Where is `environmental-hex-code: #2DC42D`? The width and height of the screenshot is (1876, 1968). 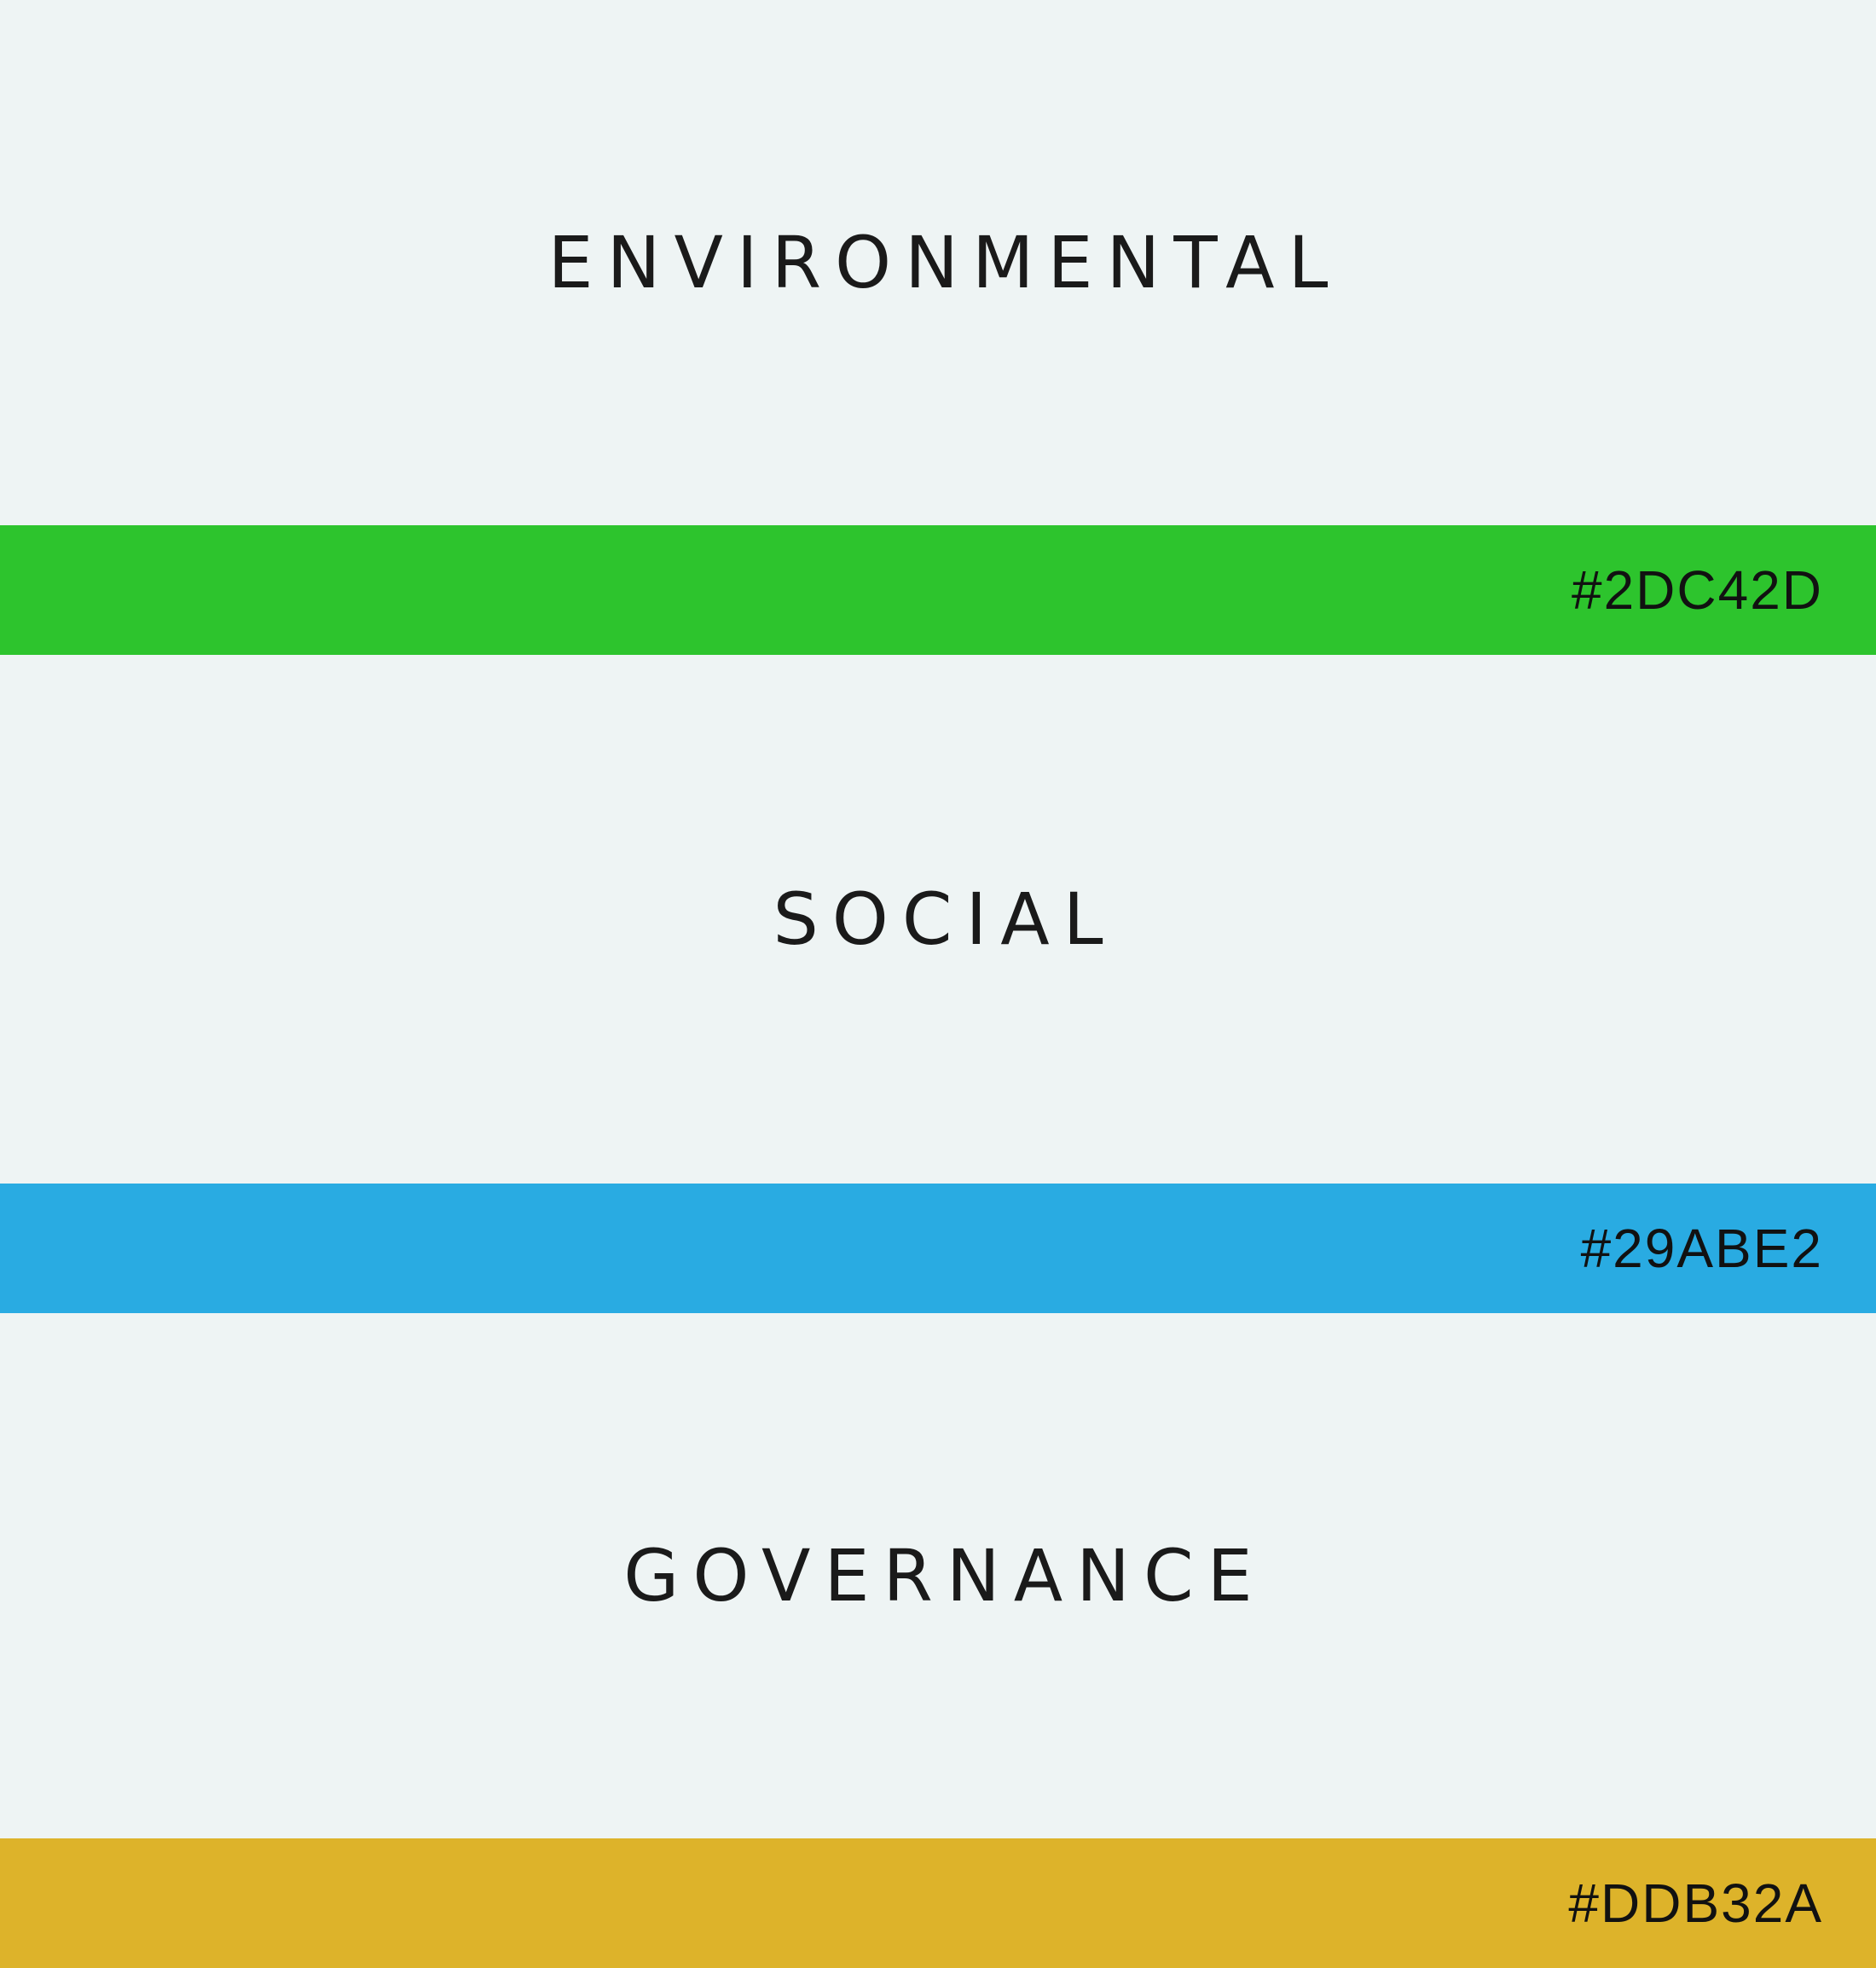
environmental-hex-code: #2DC42D is located at coordinates (1697, 590).